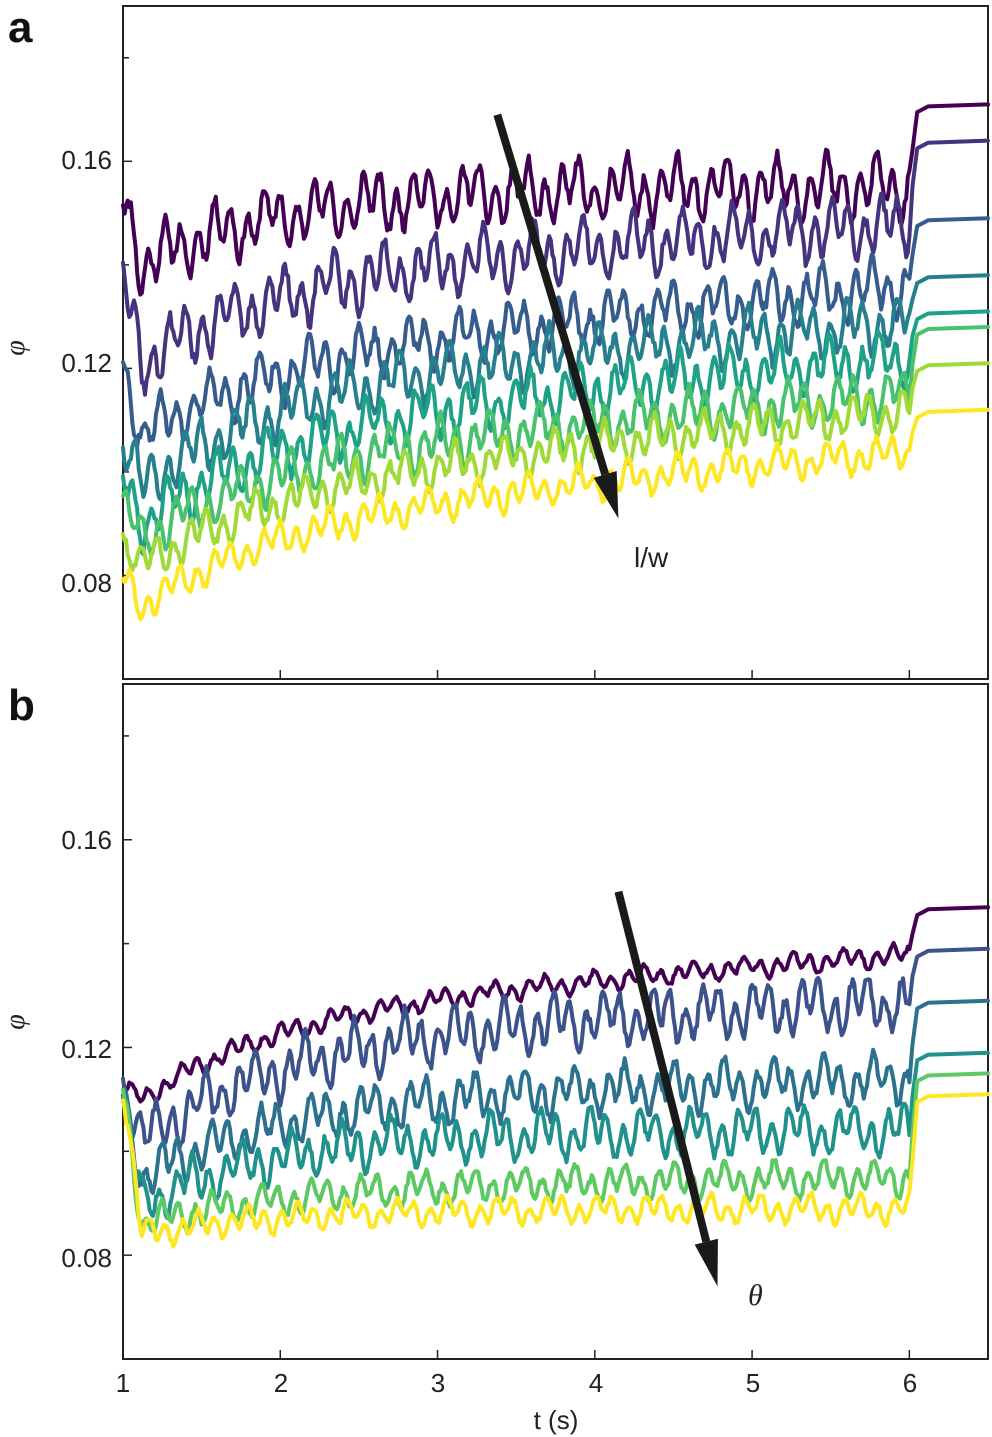 The height and width of the screenshot is (1437, 992). Describe the element at coordinates (86, 1258) in the screenshot. I see `panel-b-ytick-label: 0.08` at that location.